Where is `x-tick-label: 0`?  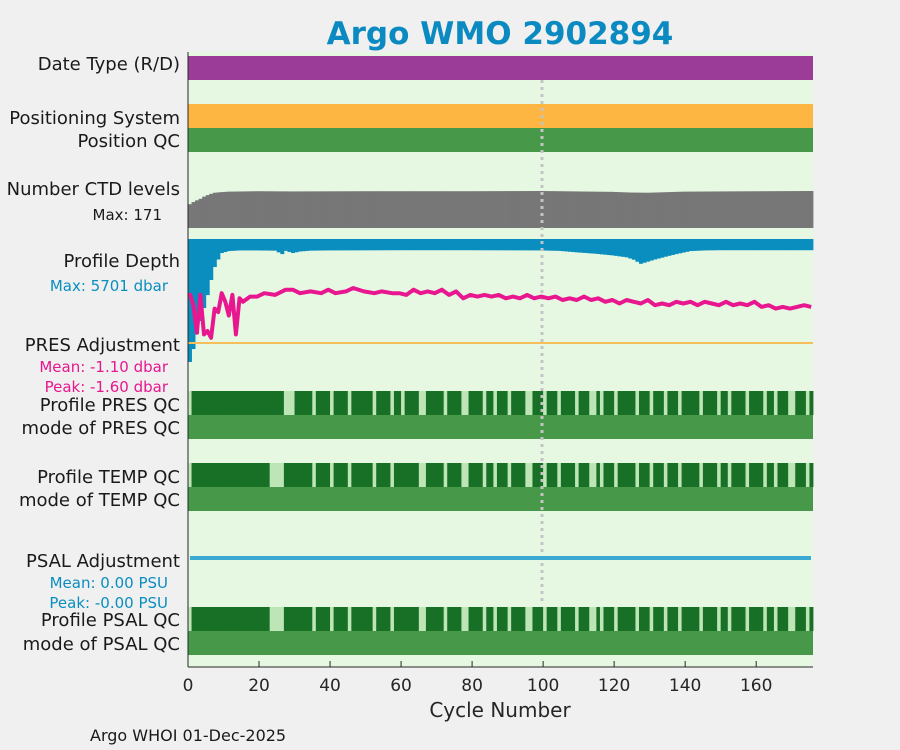
x-tick-label: 0 is located at coordinates (188, 686).